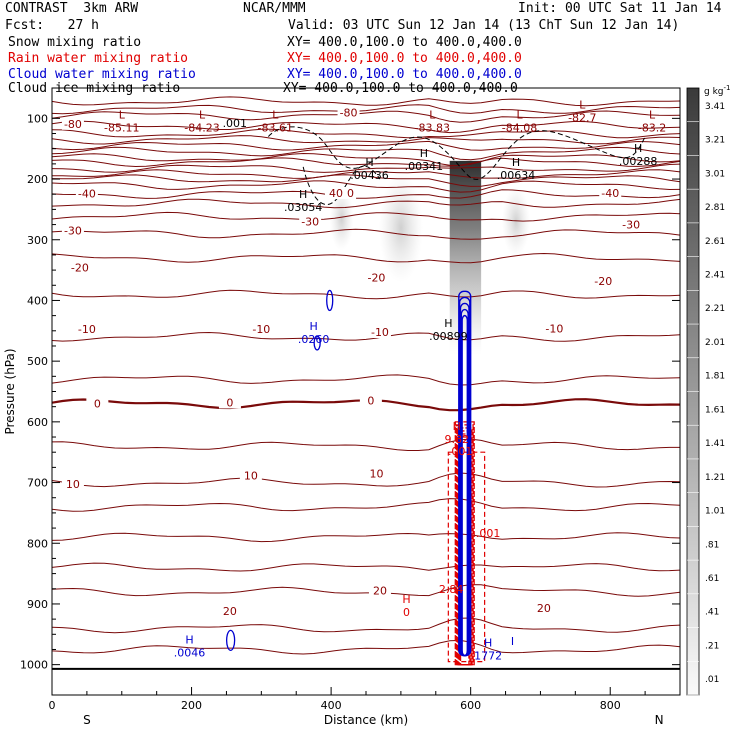 The height and width of the screenshot is (740, 740). What do you see at coordinates (715, 107) in the screenshot?
I see `colorbar-label: 3.41` at bounding box center [715, 107].